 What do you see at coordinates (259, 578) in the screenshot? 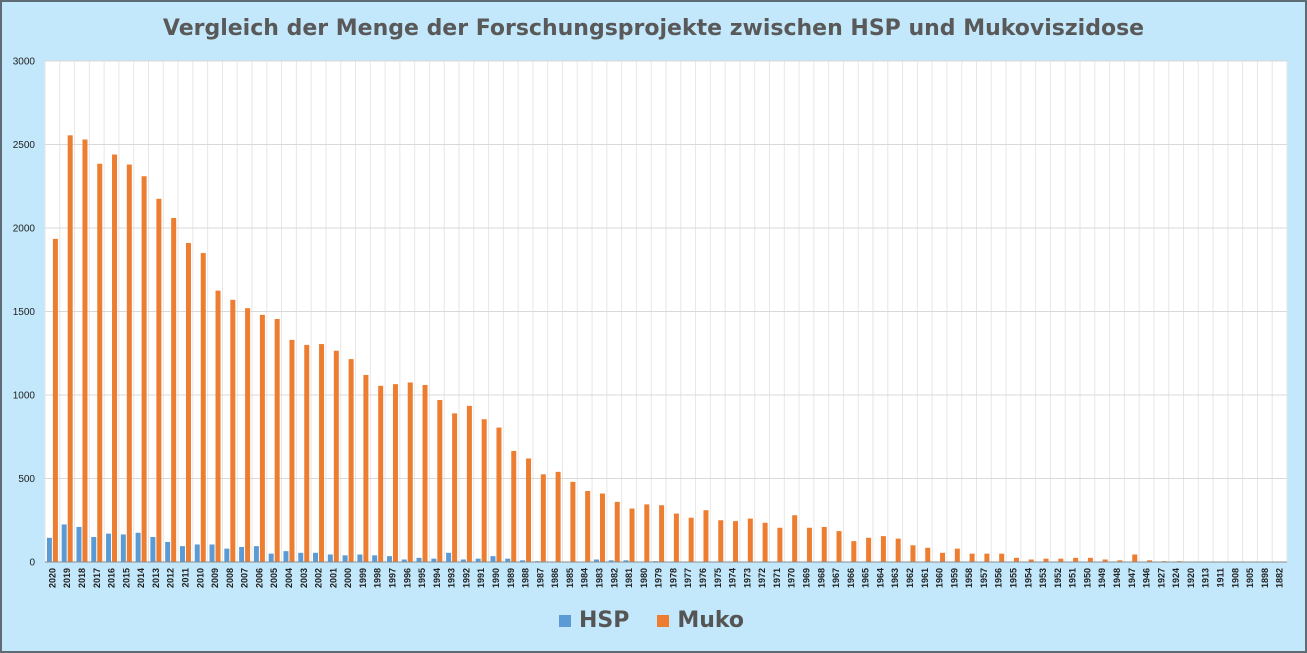
I see `x-tick-label: 2006` at bounding box center [259, 578].